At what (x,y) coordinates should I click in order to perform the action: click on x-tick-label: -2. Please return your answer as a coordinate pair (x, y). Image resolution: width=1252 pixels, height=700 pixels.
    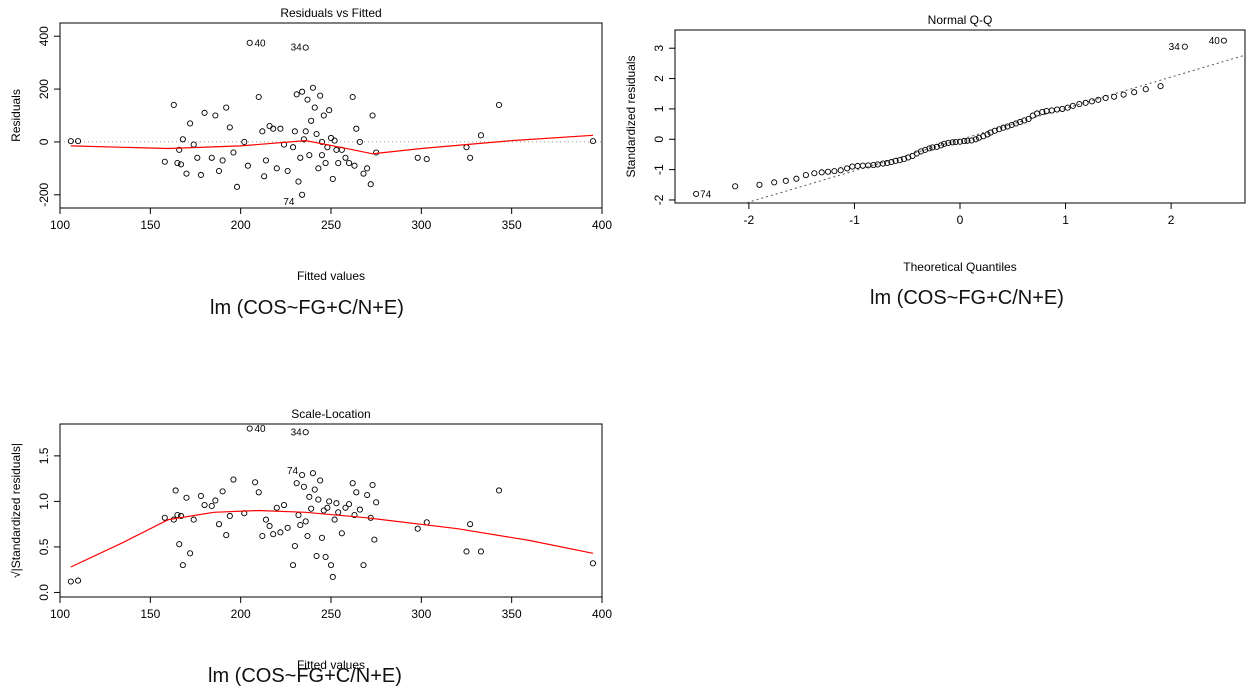
    Looking at the image, I should click on (749, 220).